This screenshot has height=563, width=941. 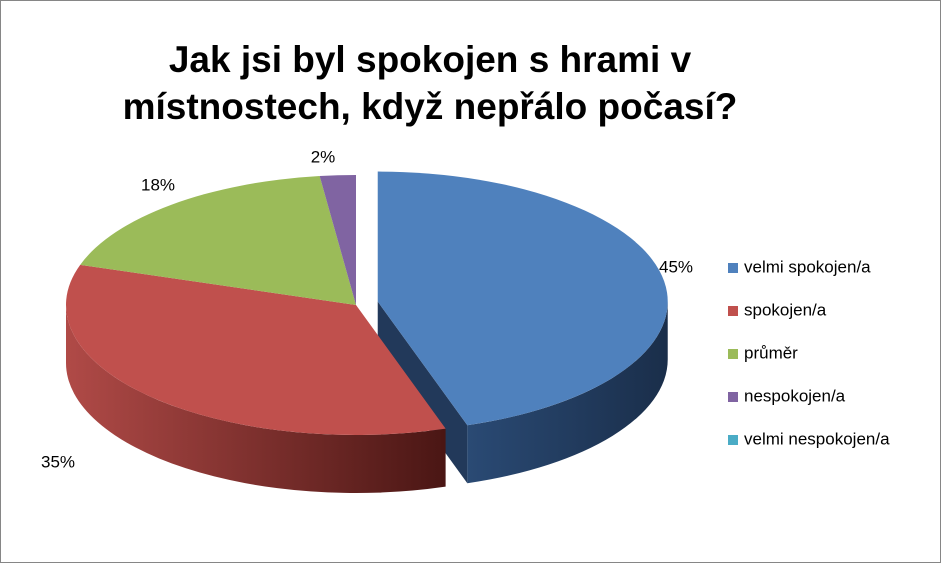 I want to click on legend-label: velmi spokojen/a, so click(x=807, y=266).